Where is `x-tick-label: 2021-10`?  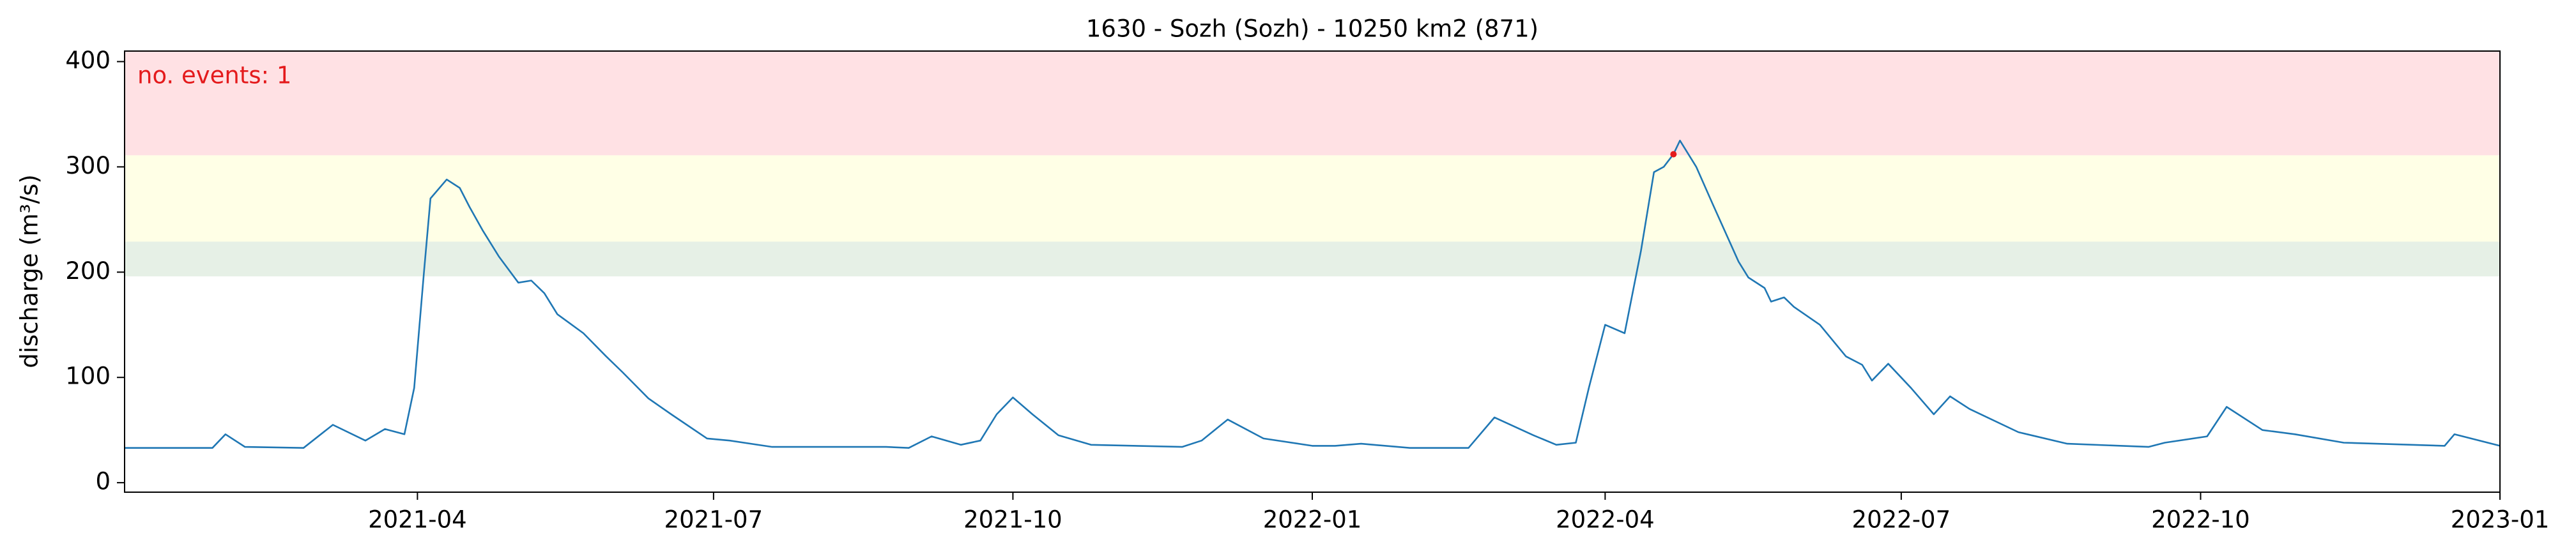 x-tick-label: 2021-10 is located at coordinates (1012, 520).